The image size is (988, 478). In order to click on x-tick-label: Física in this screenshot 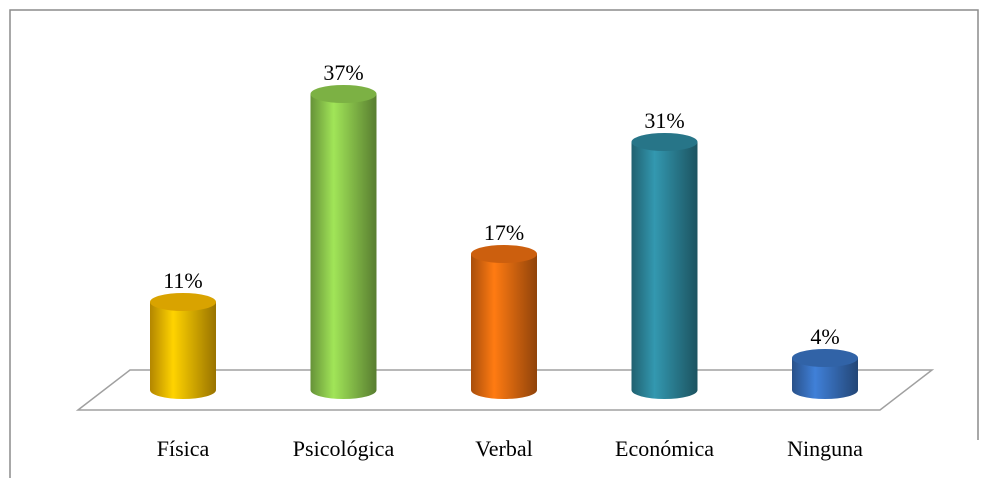, I will do `click(183, 448)`.